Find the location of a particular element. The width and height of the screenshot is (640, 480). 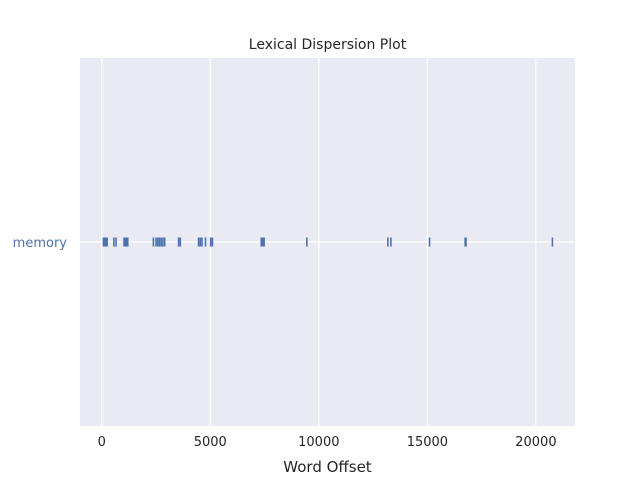

chart-title: Lexical Dispersion Plot is located at coordinates (328, 45).